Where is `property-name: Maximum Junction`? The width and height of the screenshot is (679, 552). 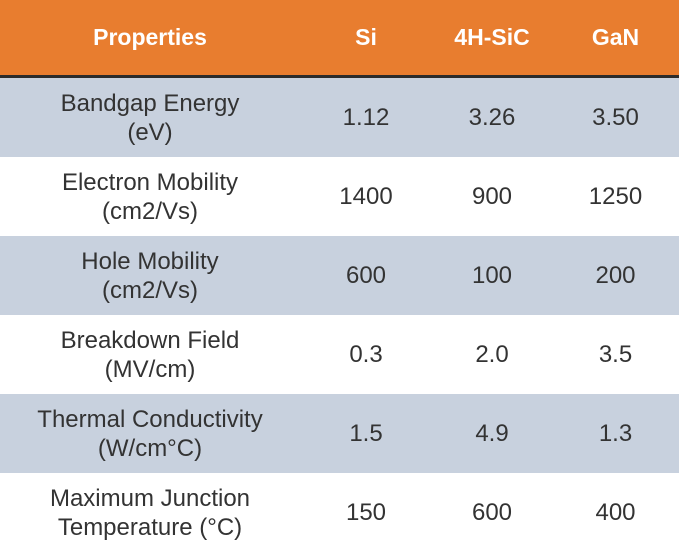 property-name: Maximum Junction is located at coordinates (150, 498).